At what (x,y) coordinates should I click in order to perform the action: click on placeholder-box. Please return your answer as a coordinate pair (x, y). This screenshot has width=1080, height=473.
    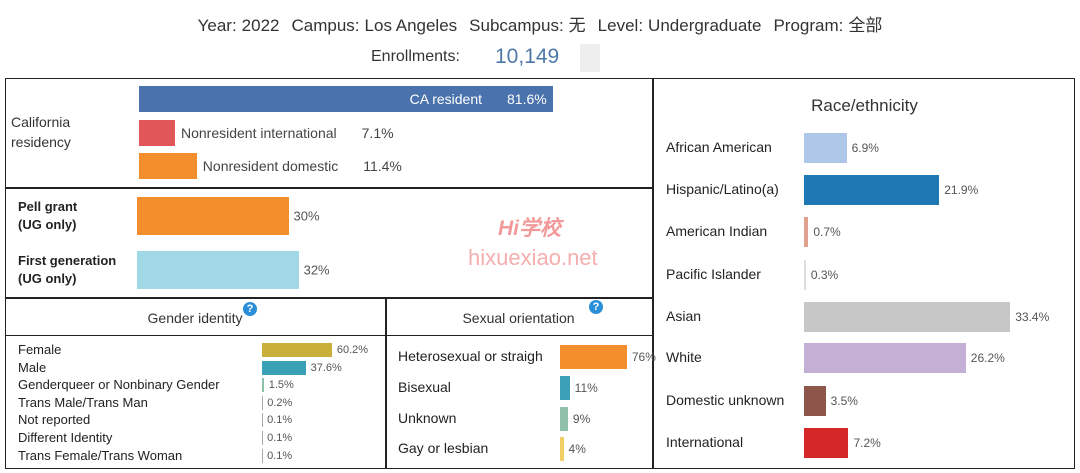
    Looking at the image, I should click on (590, 58).